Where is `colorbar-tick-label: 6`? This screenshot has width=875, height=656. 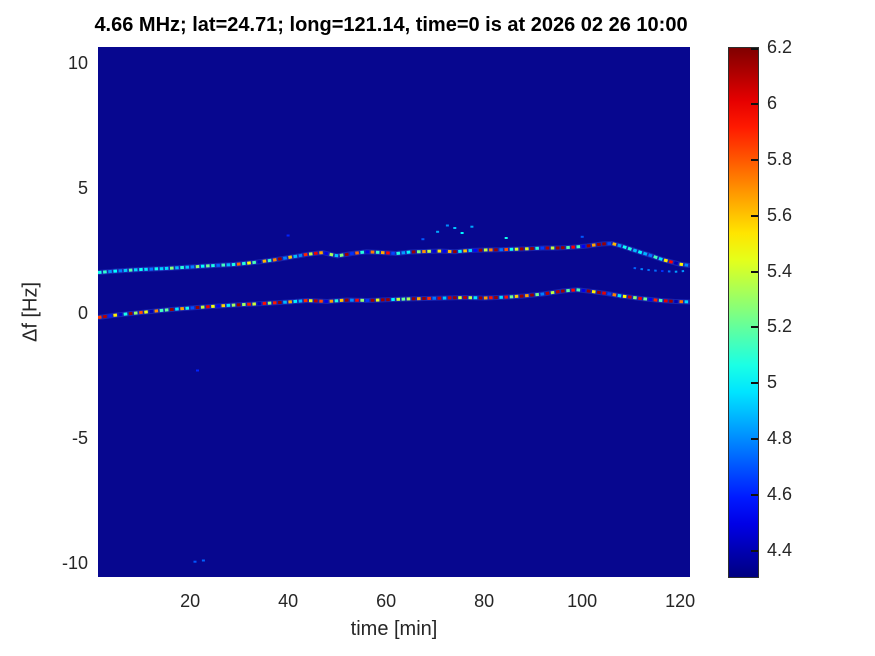
colorbar-tick-label: 6 is located at coordinates (772, 102).